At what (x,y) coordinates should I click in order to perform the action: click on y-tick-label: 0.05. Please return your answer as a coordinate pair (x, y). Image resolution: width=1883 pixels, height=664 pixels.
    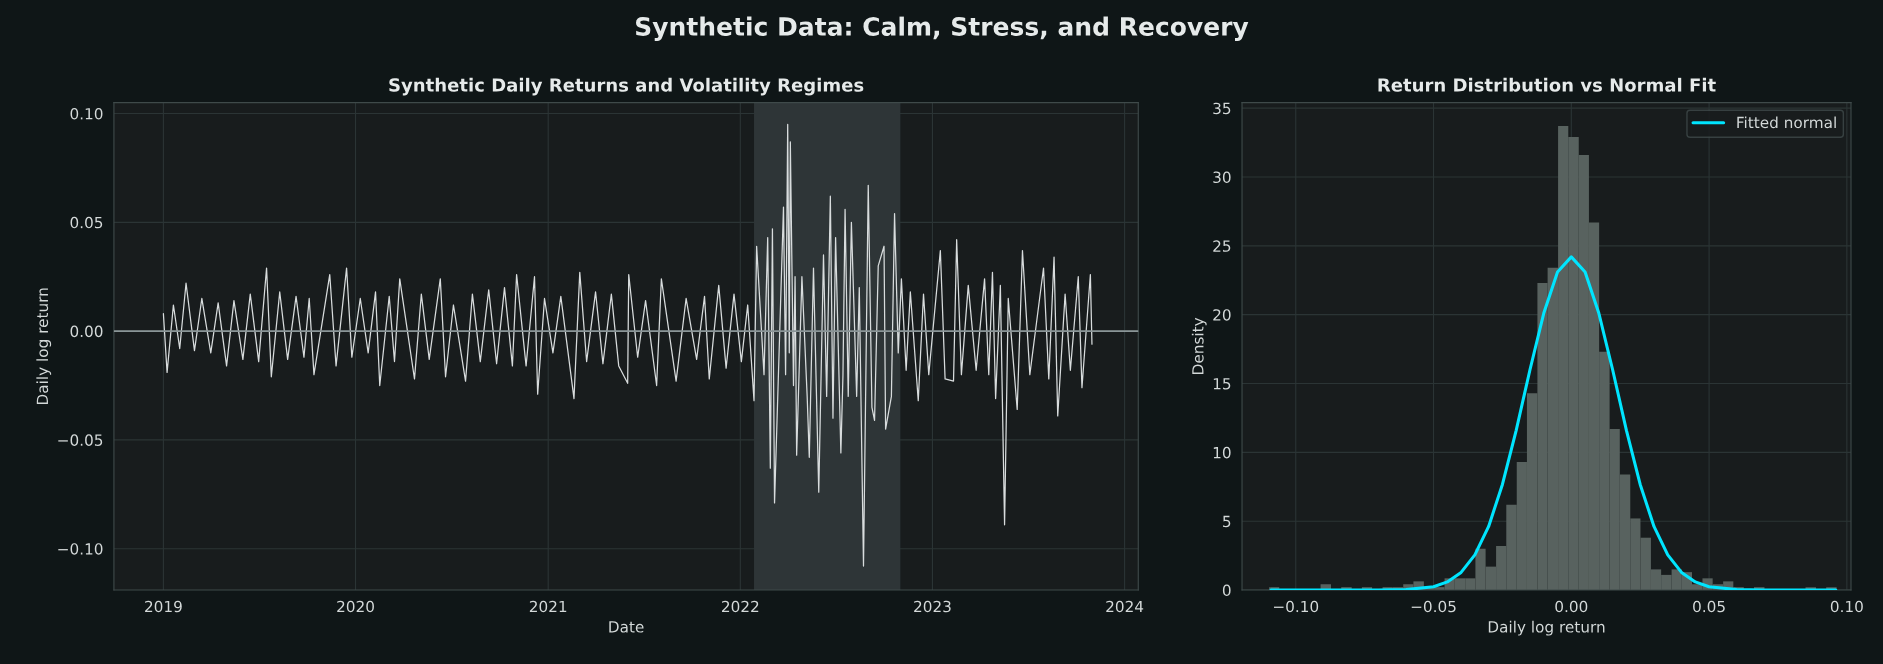
    Looking at the image, I should click on (86, 222).